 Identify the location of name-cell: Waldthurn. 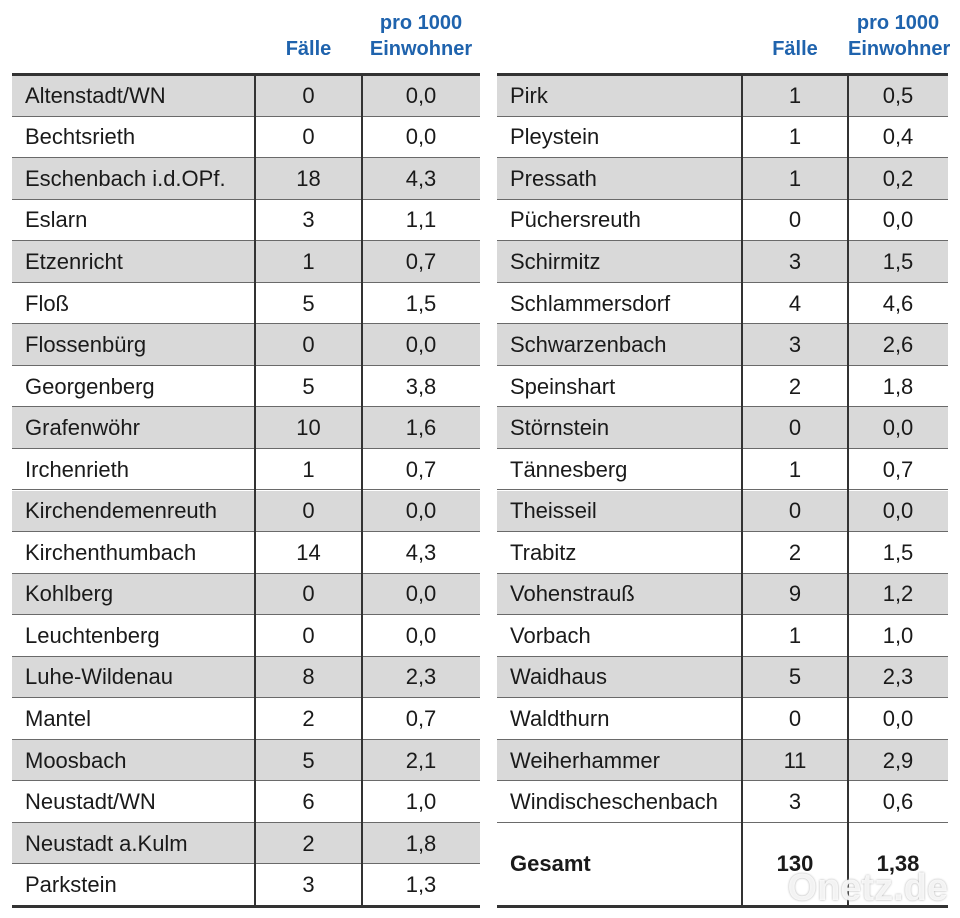
(560, 719).